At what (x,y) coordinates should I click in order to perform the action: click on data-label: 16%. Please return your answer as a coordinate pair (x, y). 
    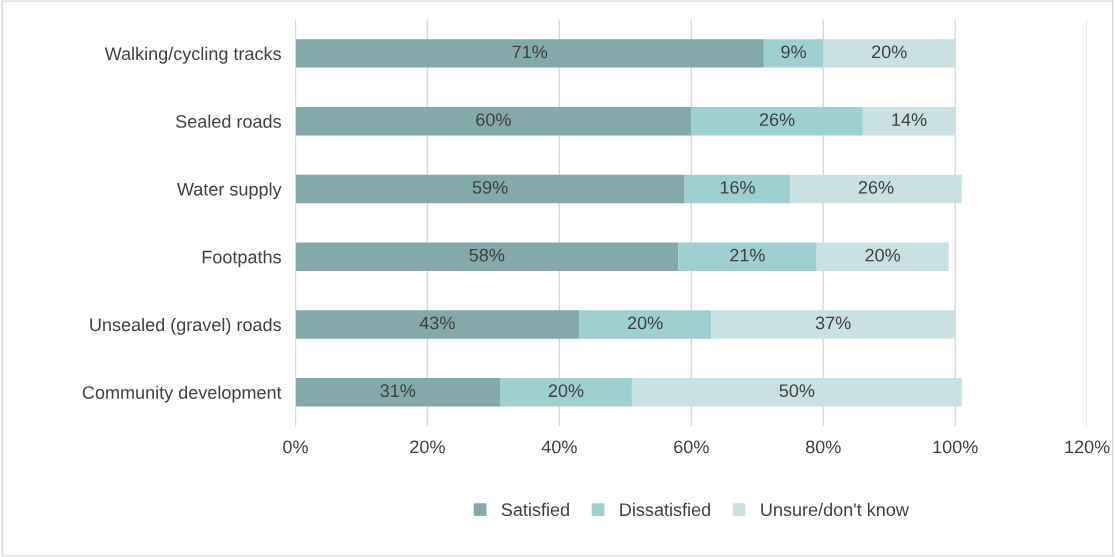
    Looking at the image, I should click on (737, 187).